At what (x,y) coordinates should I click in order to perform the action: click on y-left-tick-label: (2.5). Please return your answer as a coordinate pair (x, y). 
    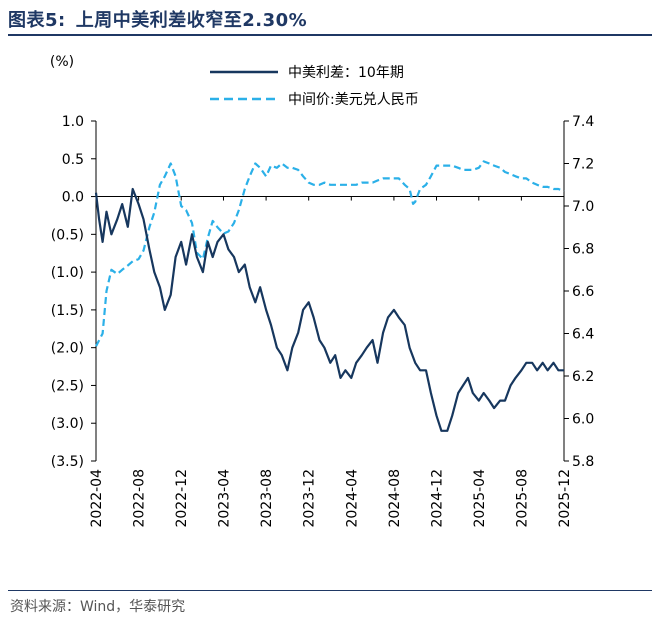
    Looking at the image, I should click on (67, 386).